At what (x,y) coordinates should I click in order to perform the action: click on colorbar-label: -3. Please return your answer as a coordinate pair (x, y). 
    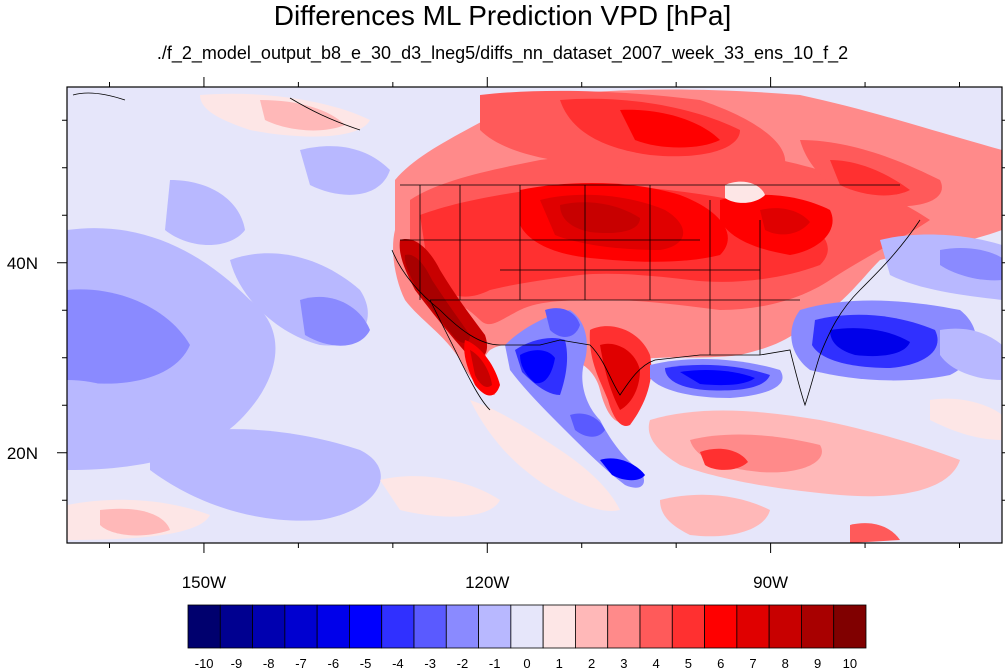
    Looking at the image, I should click on (430, 663).